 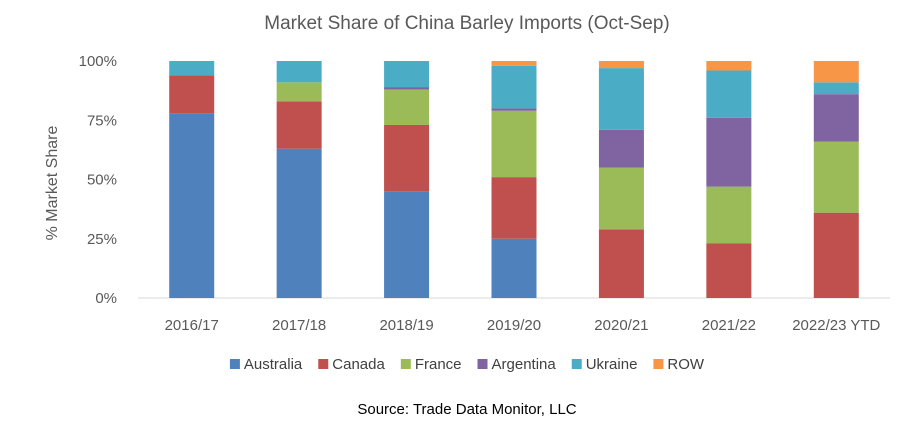 What do you see at coordinates (273, 364) in the screenshot?
I see `legend-label: Australia` at bounding box center [273, 364].